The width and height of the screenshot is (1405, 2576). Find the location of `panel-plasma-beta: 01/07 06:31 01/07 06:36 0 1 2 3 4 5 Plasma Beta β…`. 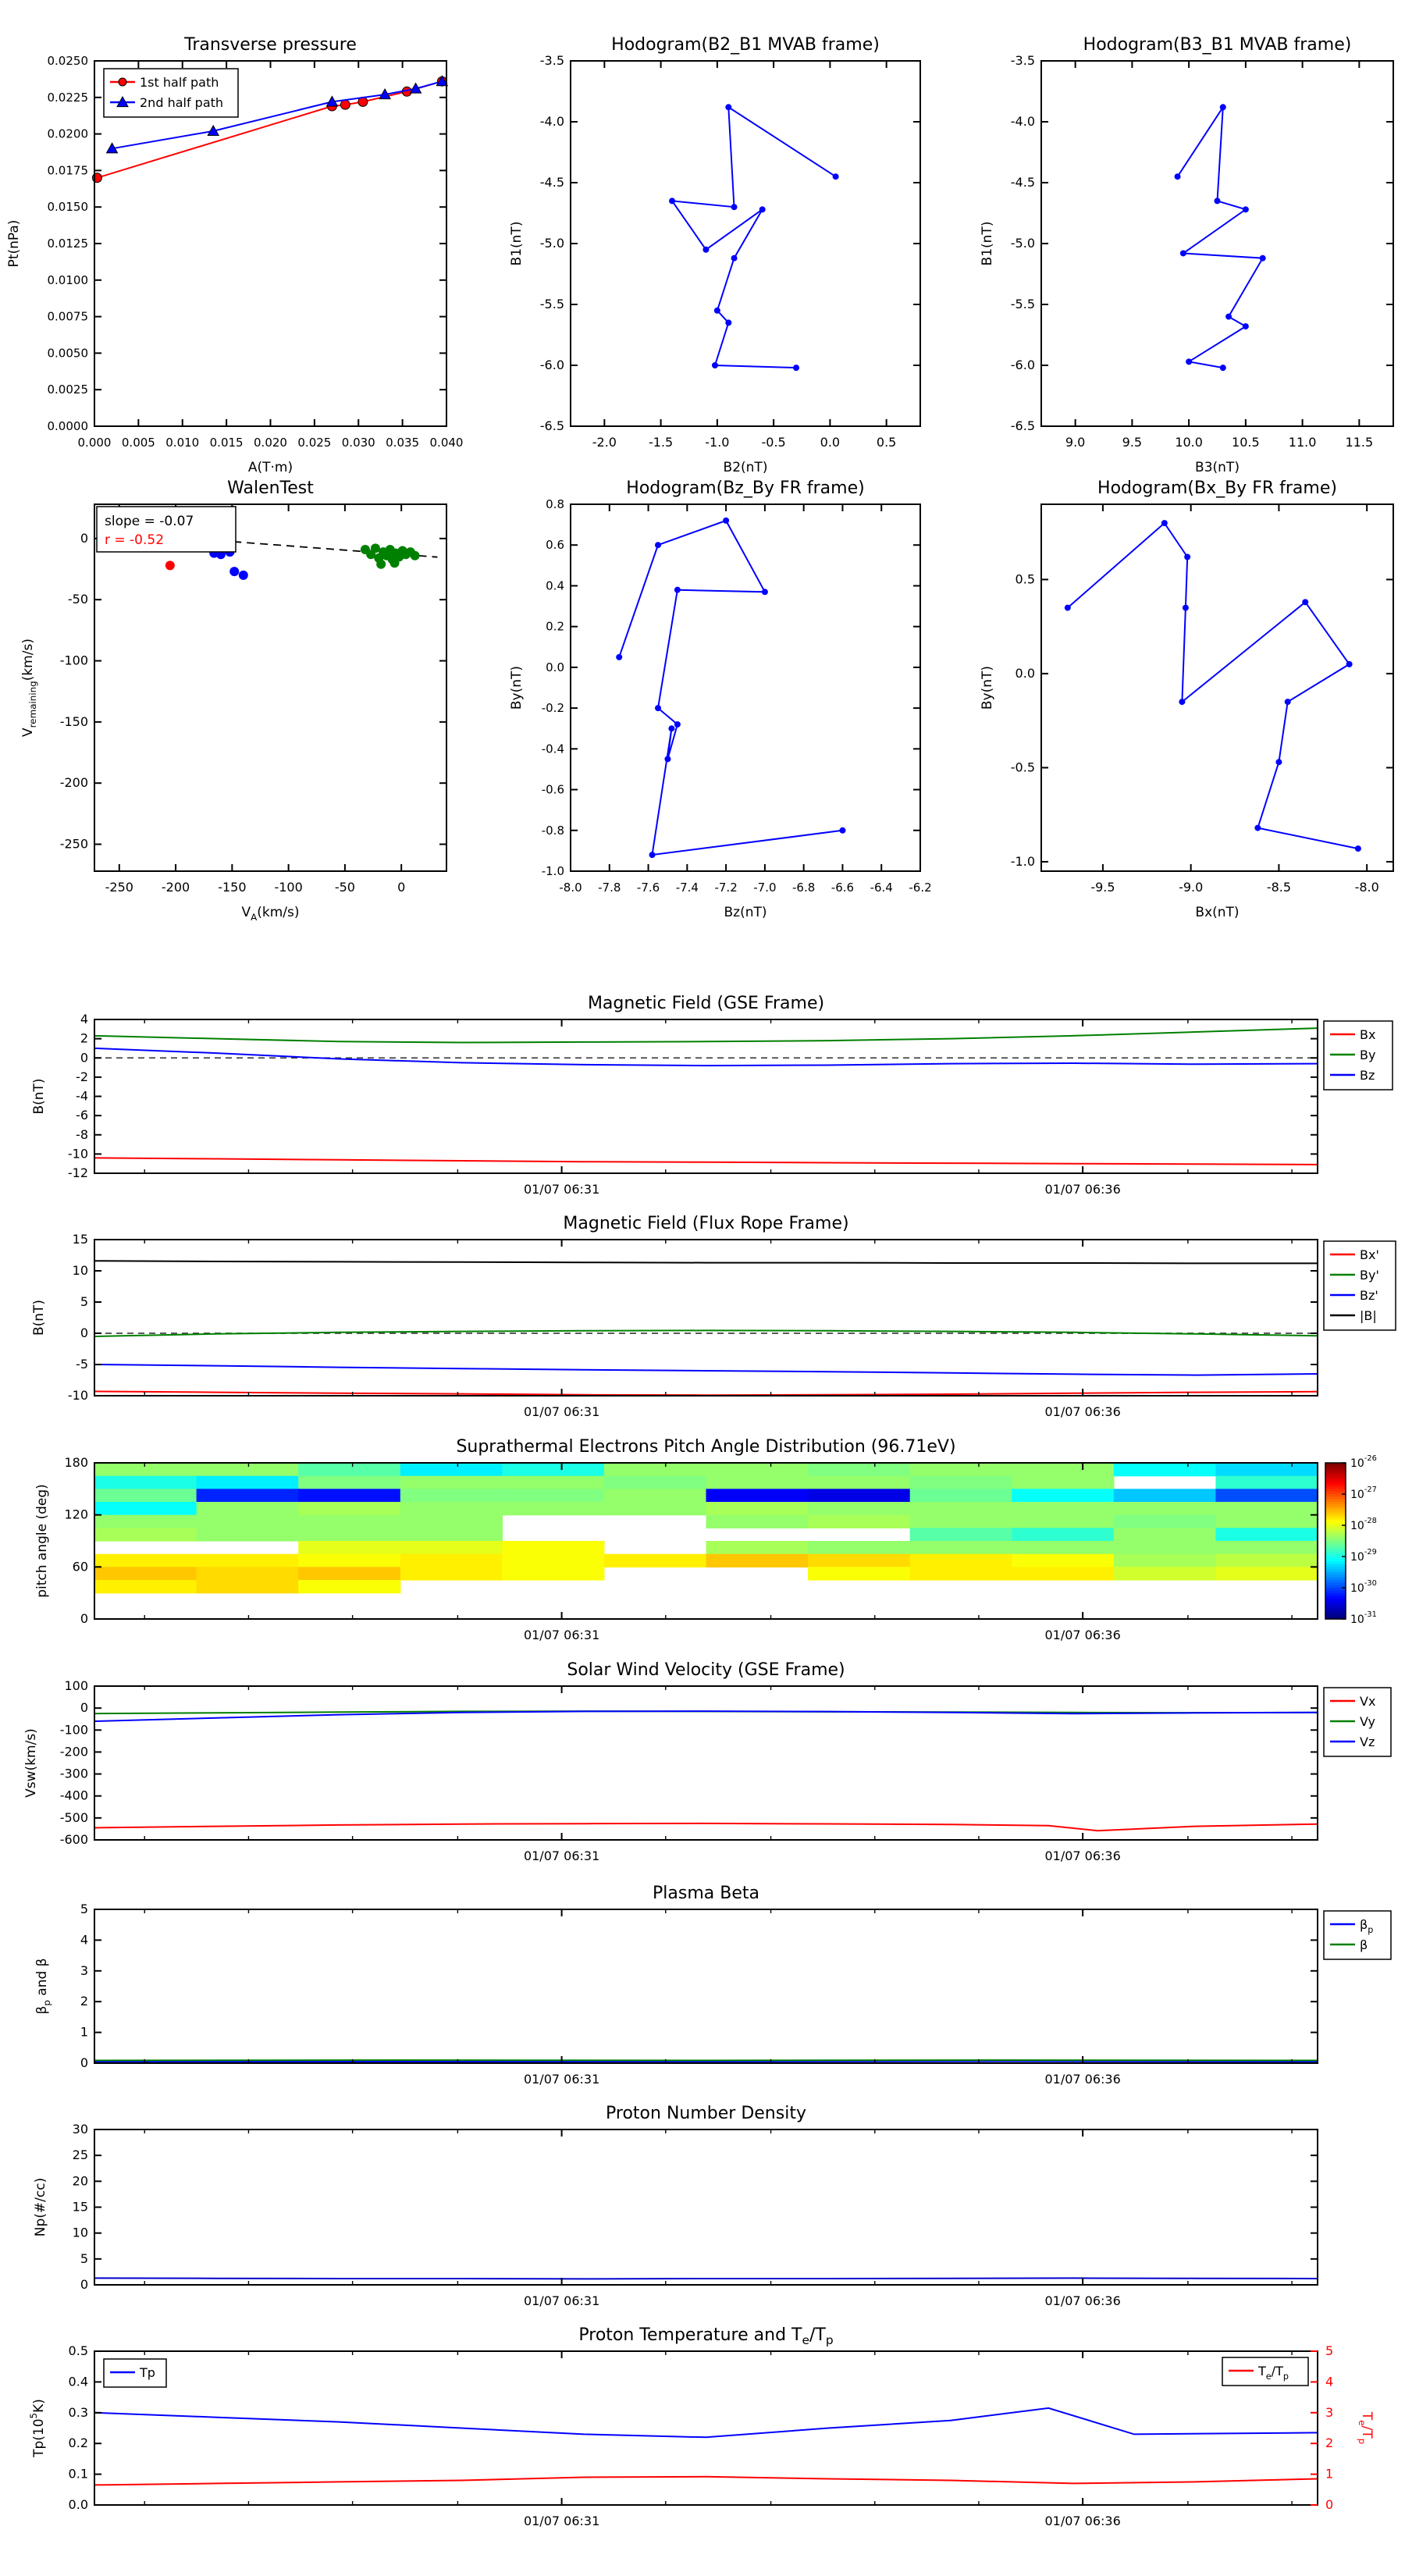

panel-plasma-beta: 01/07 06:31 01/07 06:36 0 1 2 3 4 5 Plasma Beta β… is located at coordinates (713, 1985).